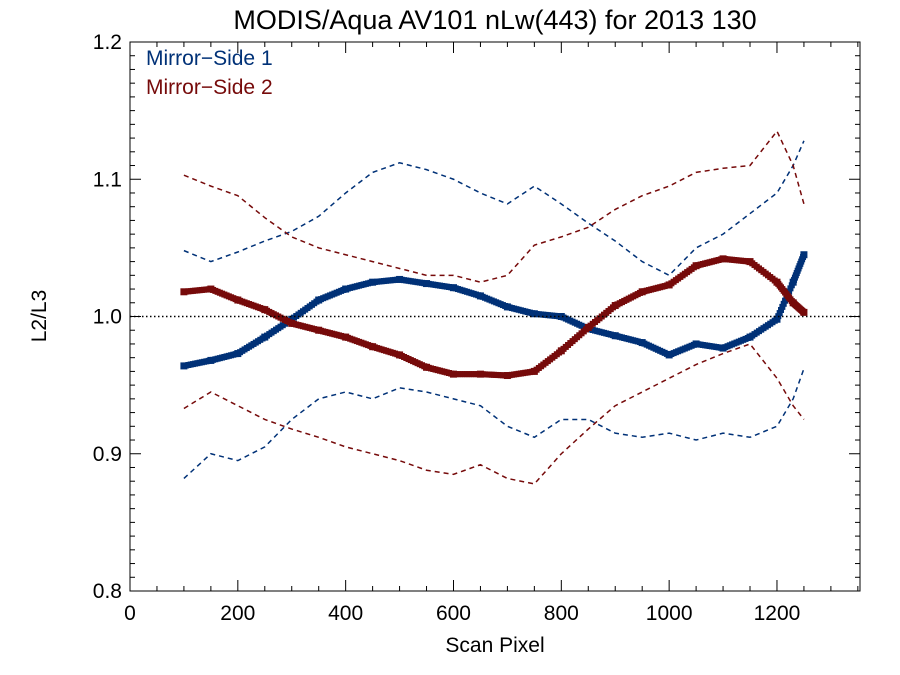 The image size is (900, 675). What do you see at coordinates (107, 454) in the screenshot?
I see `y-tick-label: 0.9` at bounding box center [107, 454].